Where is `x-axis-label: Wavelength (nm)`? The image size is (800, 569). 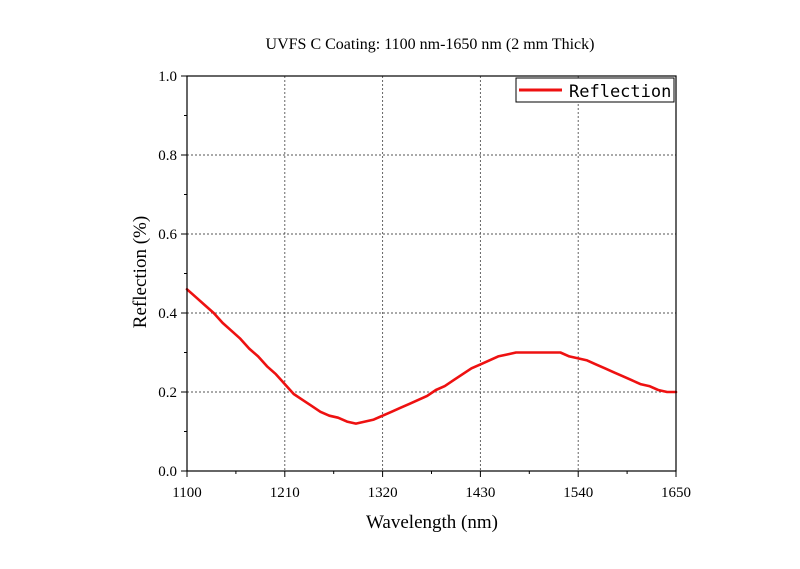
x-axis-label: Wavelength (nm) is located at coordinates (432, 522).